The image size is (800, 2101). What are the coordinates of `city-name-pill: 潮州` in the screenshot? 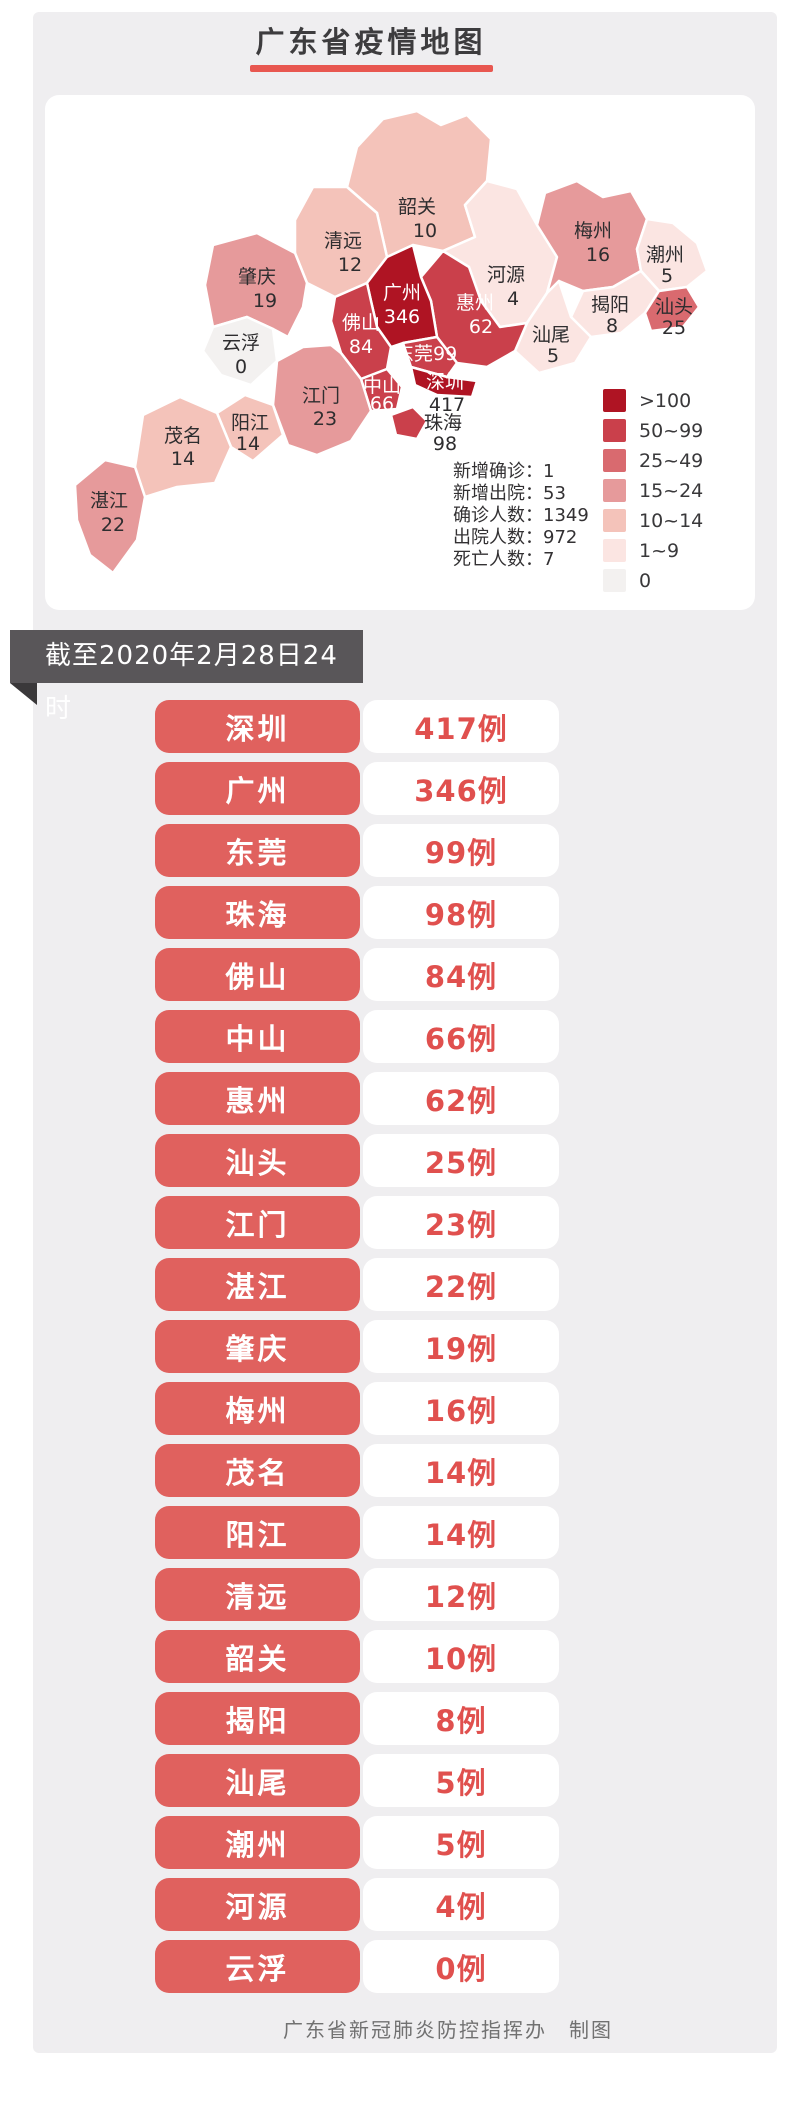 It's located at (257, 1842).